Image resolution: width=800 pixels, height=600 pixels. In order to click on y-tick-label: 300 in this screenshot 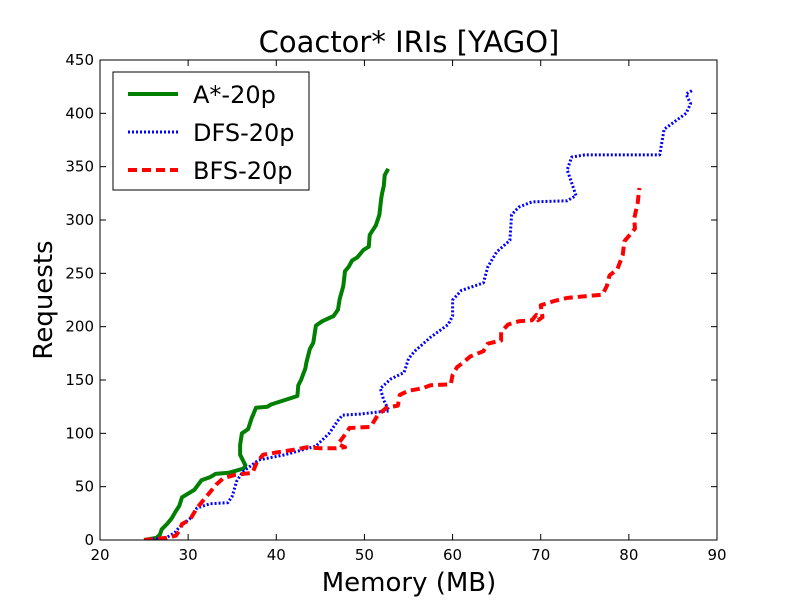, I will do `click(79, 220)`.